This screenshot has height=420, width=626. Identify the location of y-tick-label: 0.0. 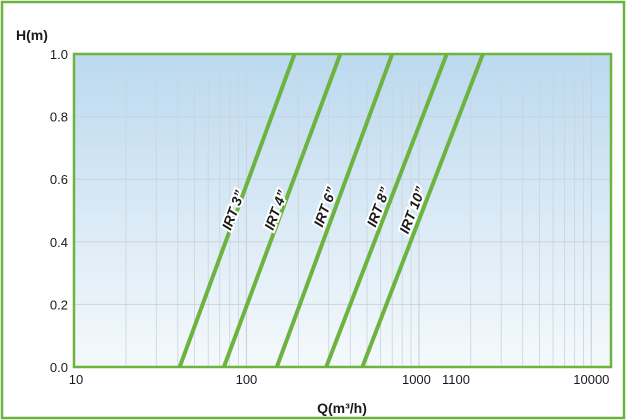
(59, 367).